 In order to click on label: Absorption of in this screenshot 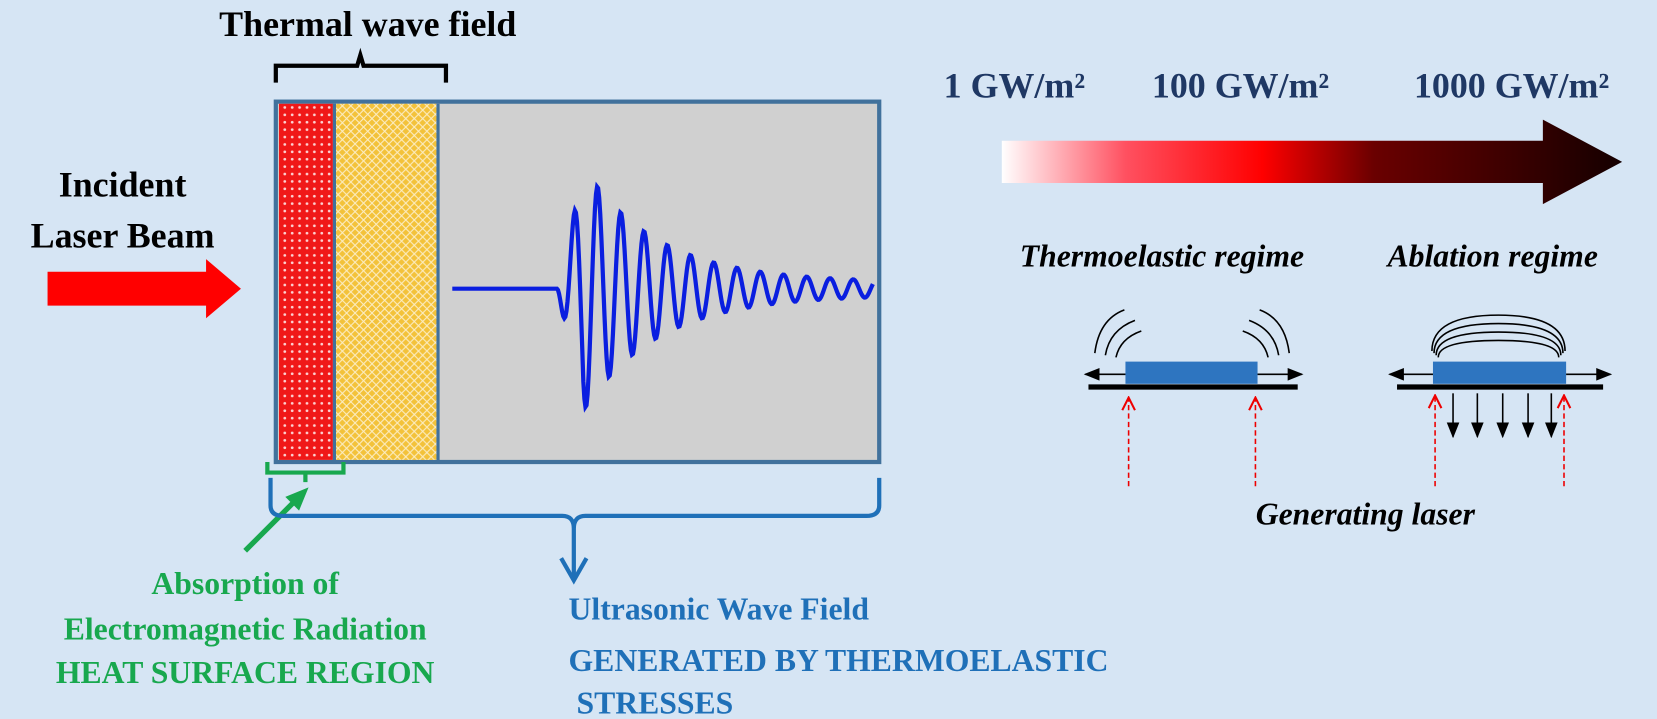, I will do `click(245, 583)`.